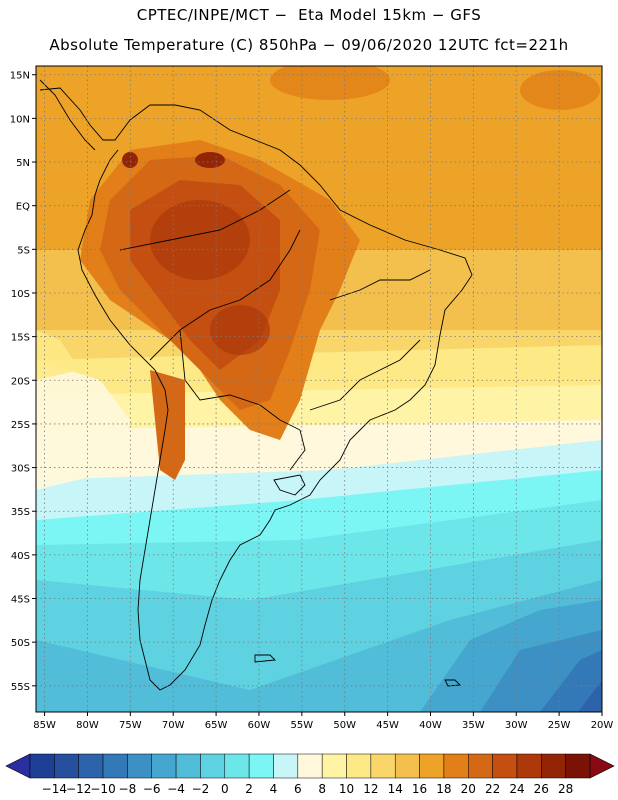  What do you see at coordinates (23, 250) in the screenshot?
I see `lat-label: 5S` at bounding box center [23, 250].